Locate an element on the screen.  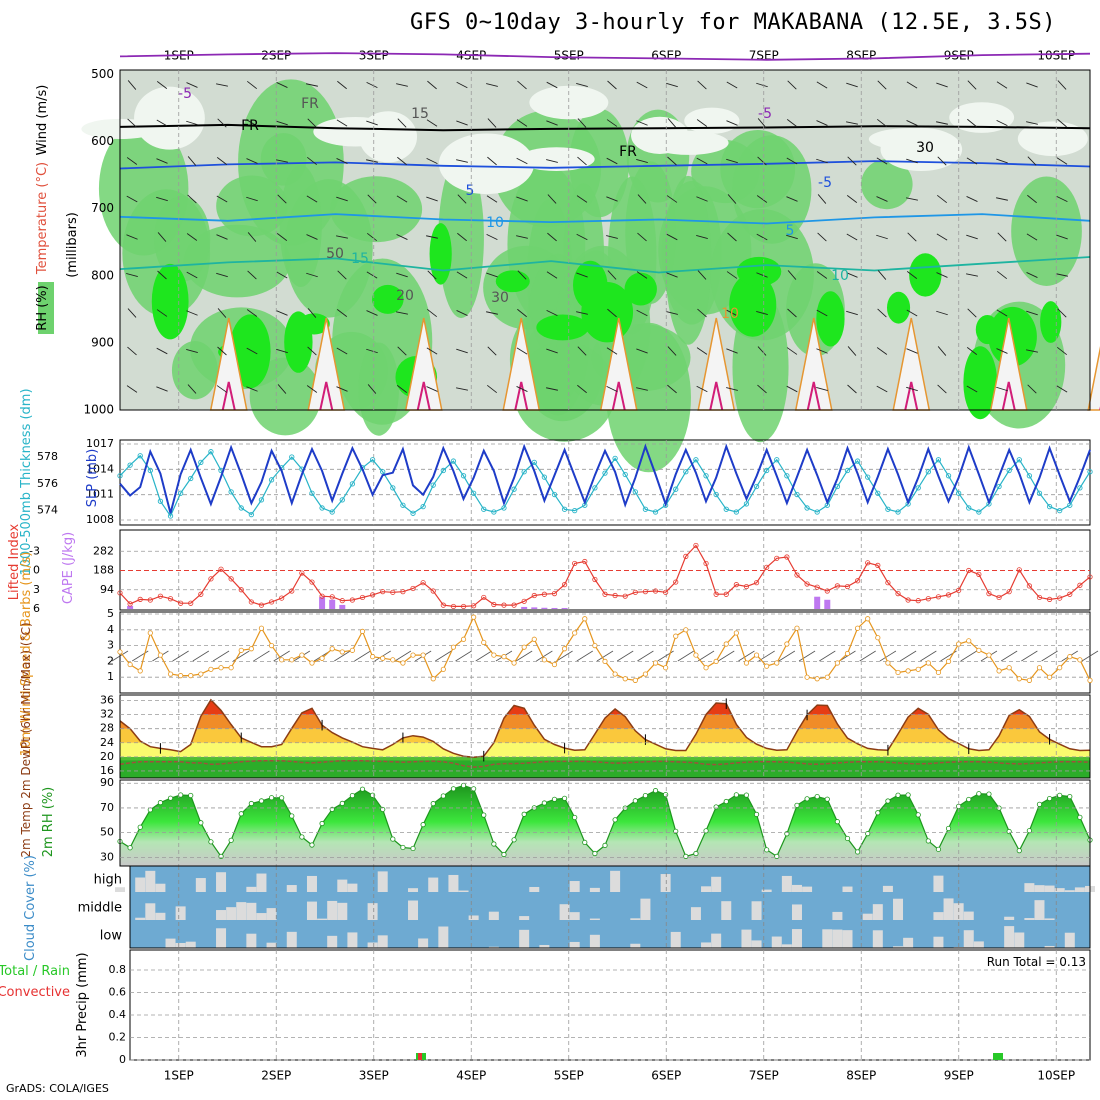
isotherm-line is located at coordinates (605, 165).